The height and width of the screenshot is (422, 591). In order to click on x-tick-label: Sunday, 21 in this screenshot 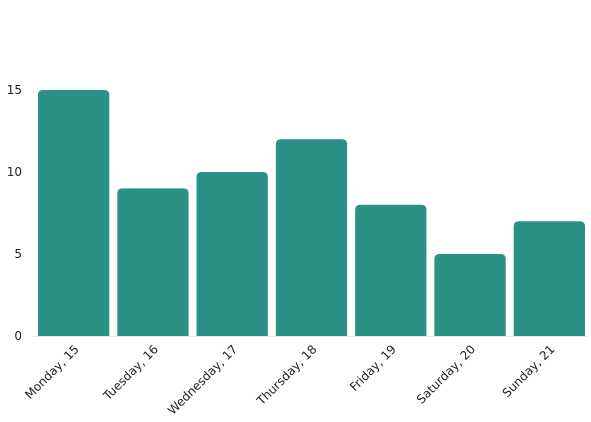, I will do `click(529, 371)`.